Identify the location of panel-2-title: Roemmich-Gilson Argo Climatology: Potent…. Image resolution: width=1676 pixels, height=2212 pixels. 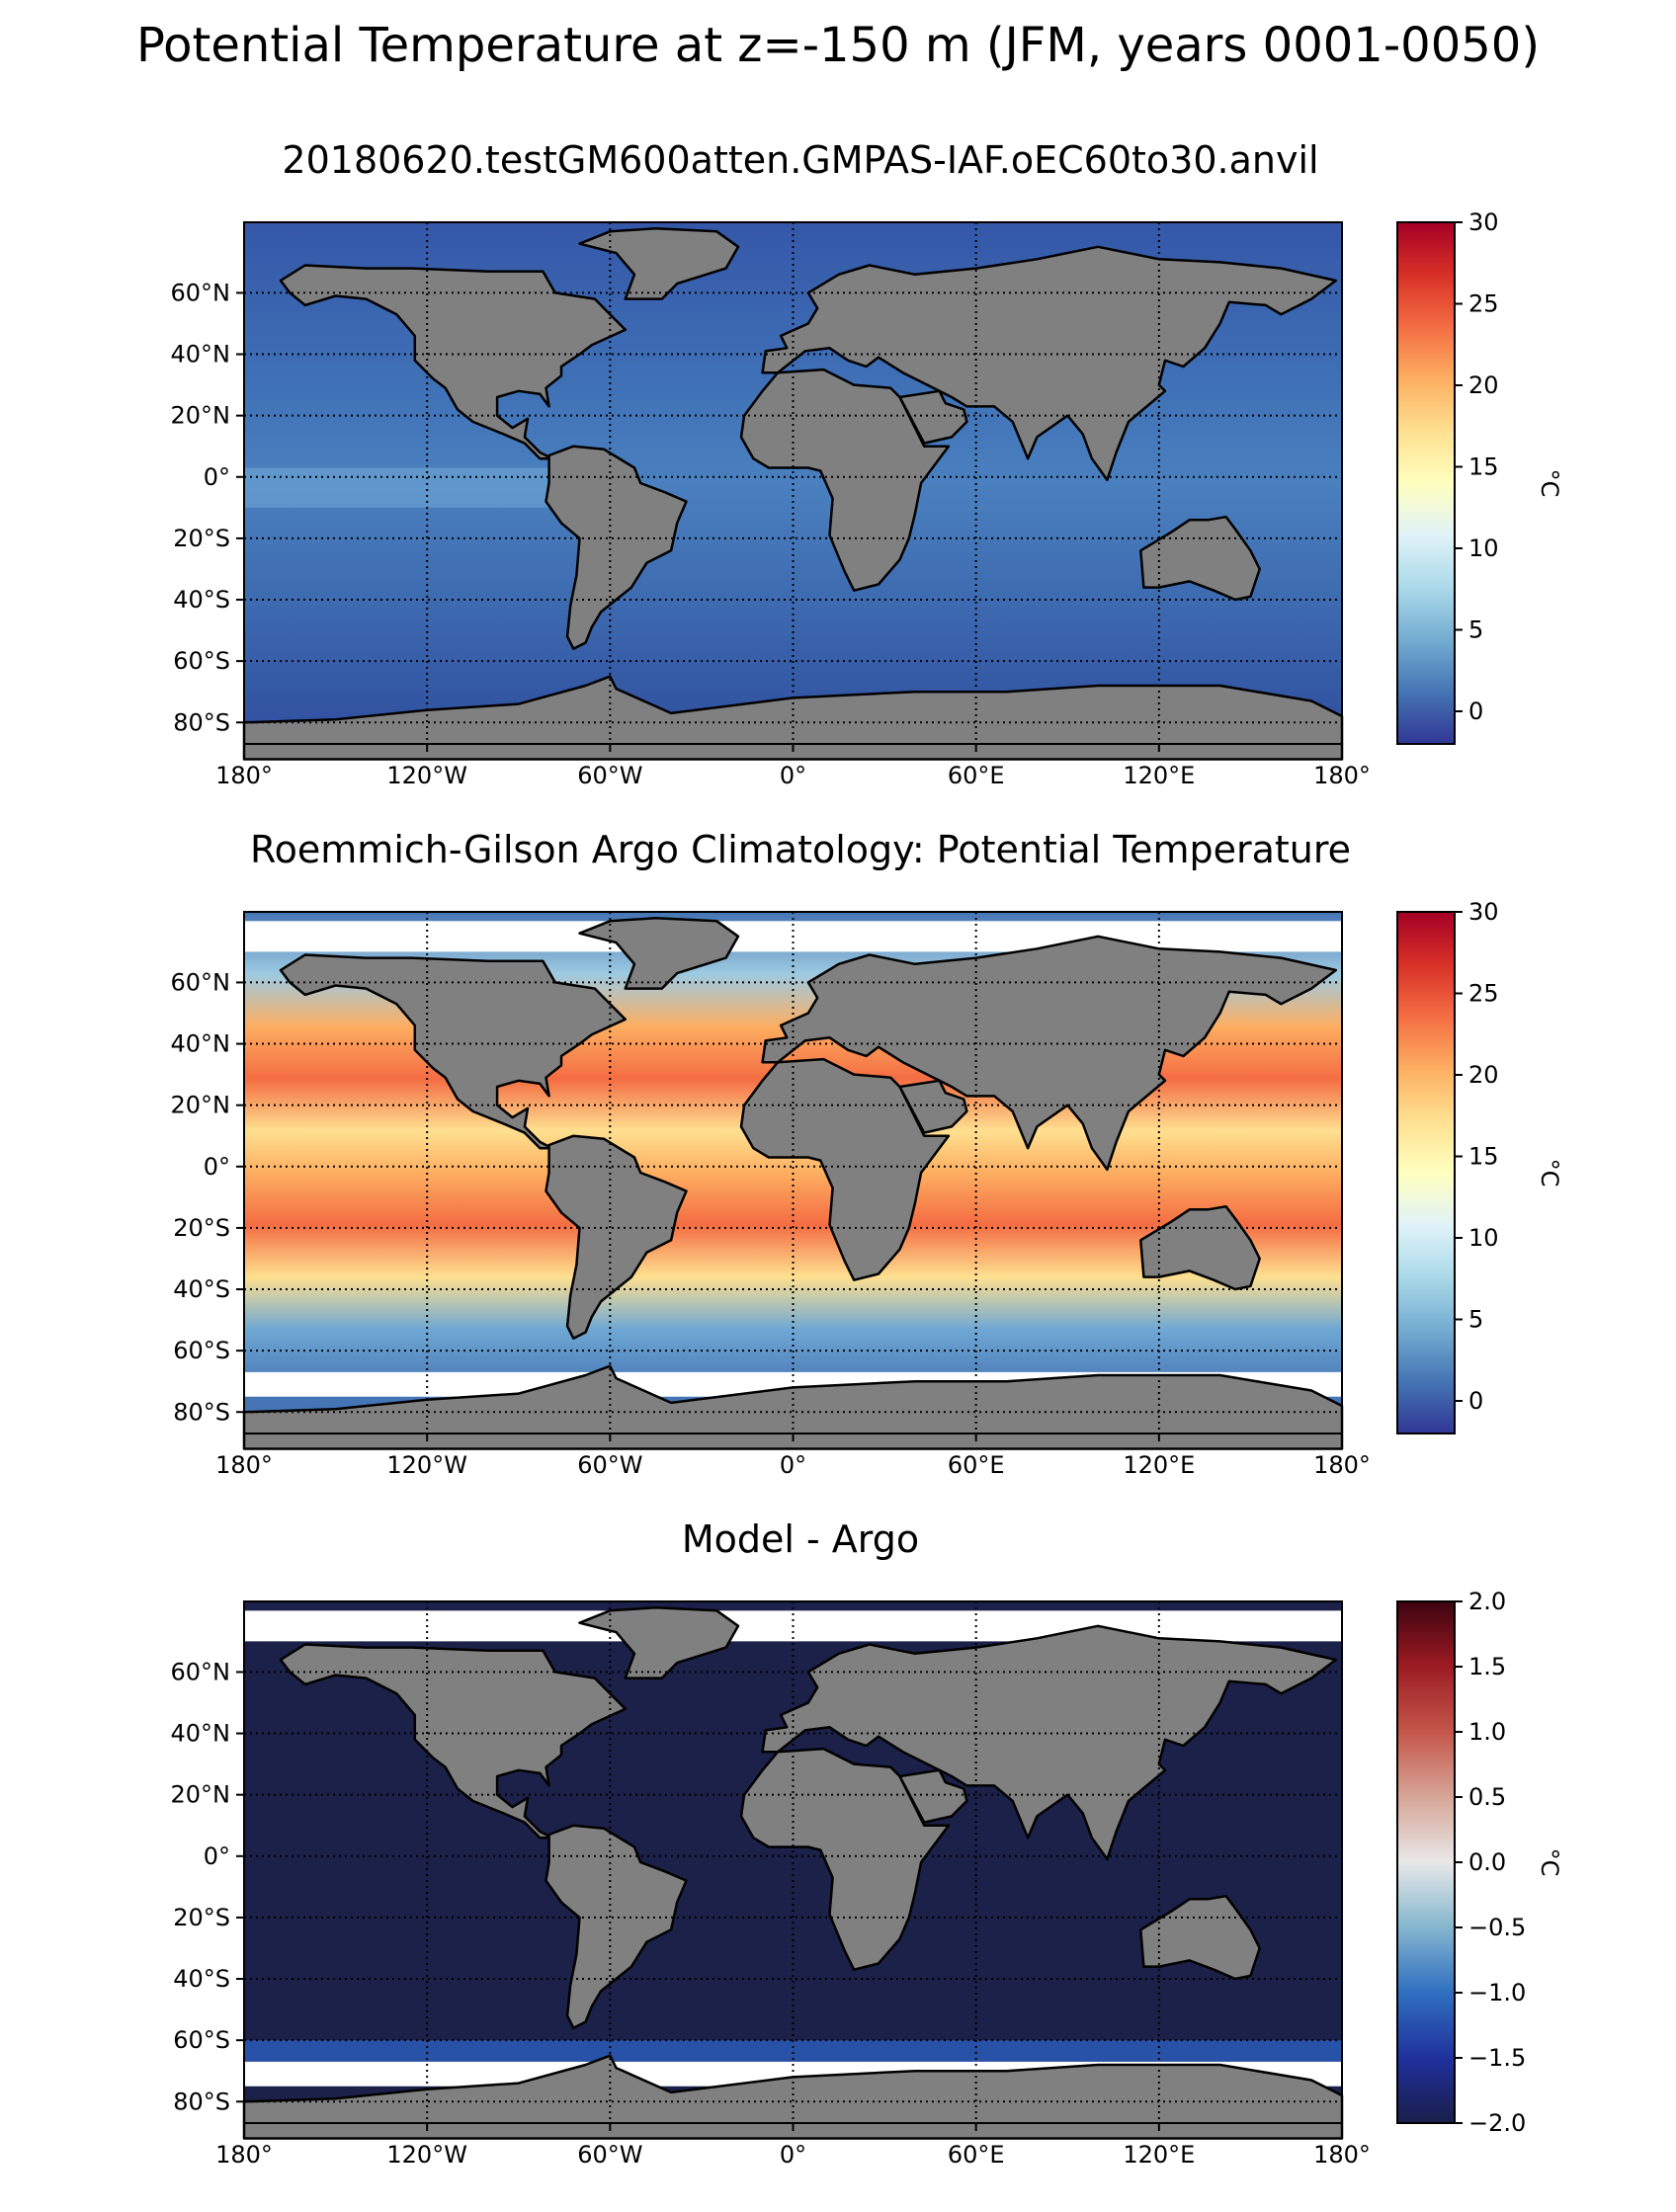
(800, 849).